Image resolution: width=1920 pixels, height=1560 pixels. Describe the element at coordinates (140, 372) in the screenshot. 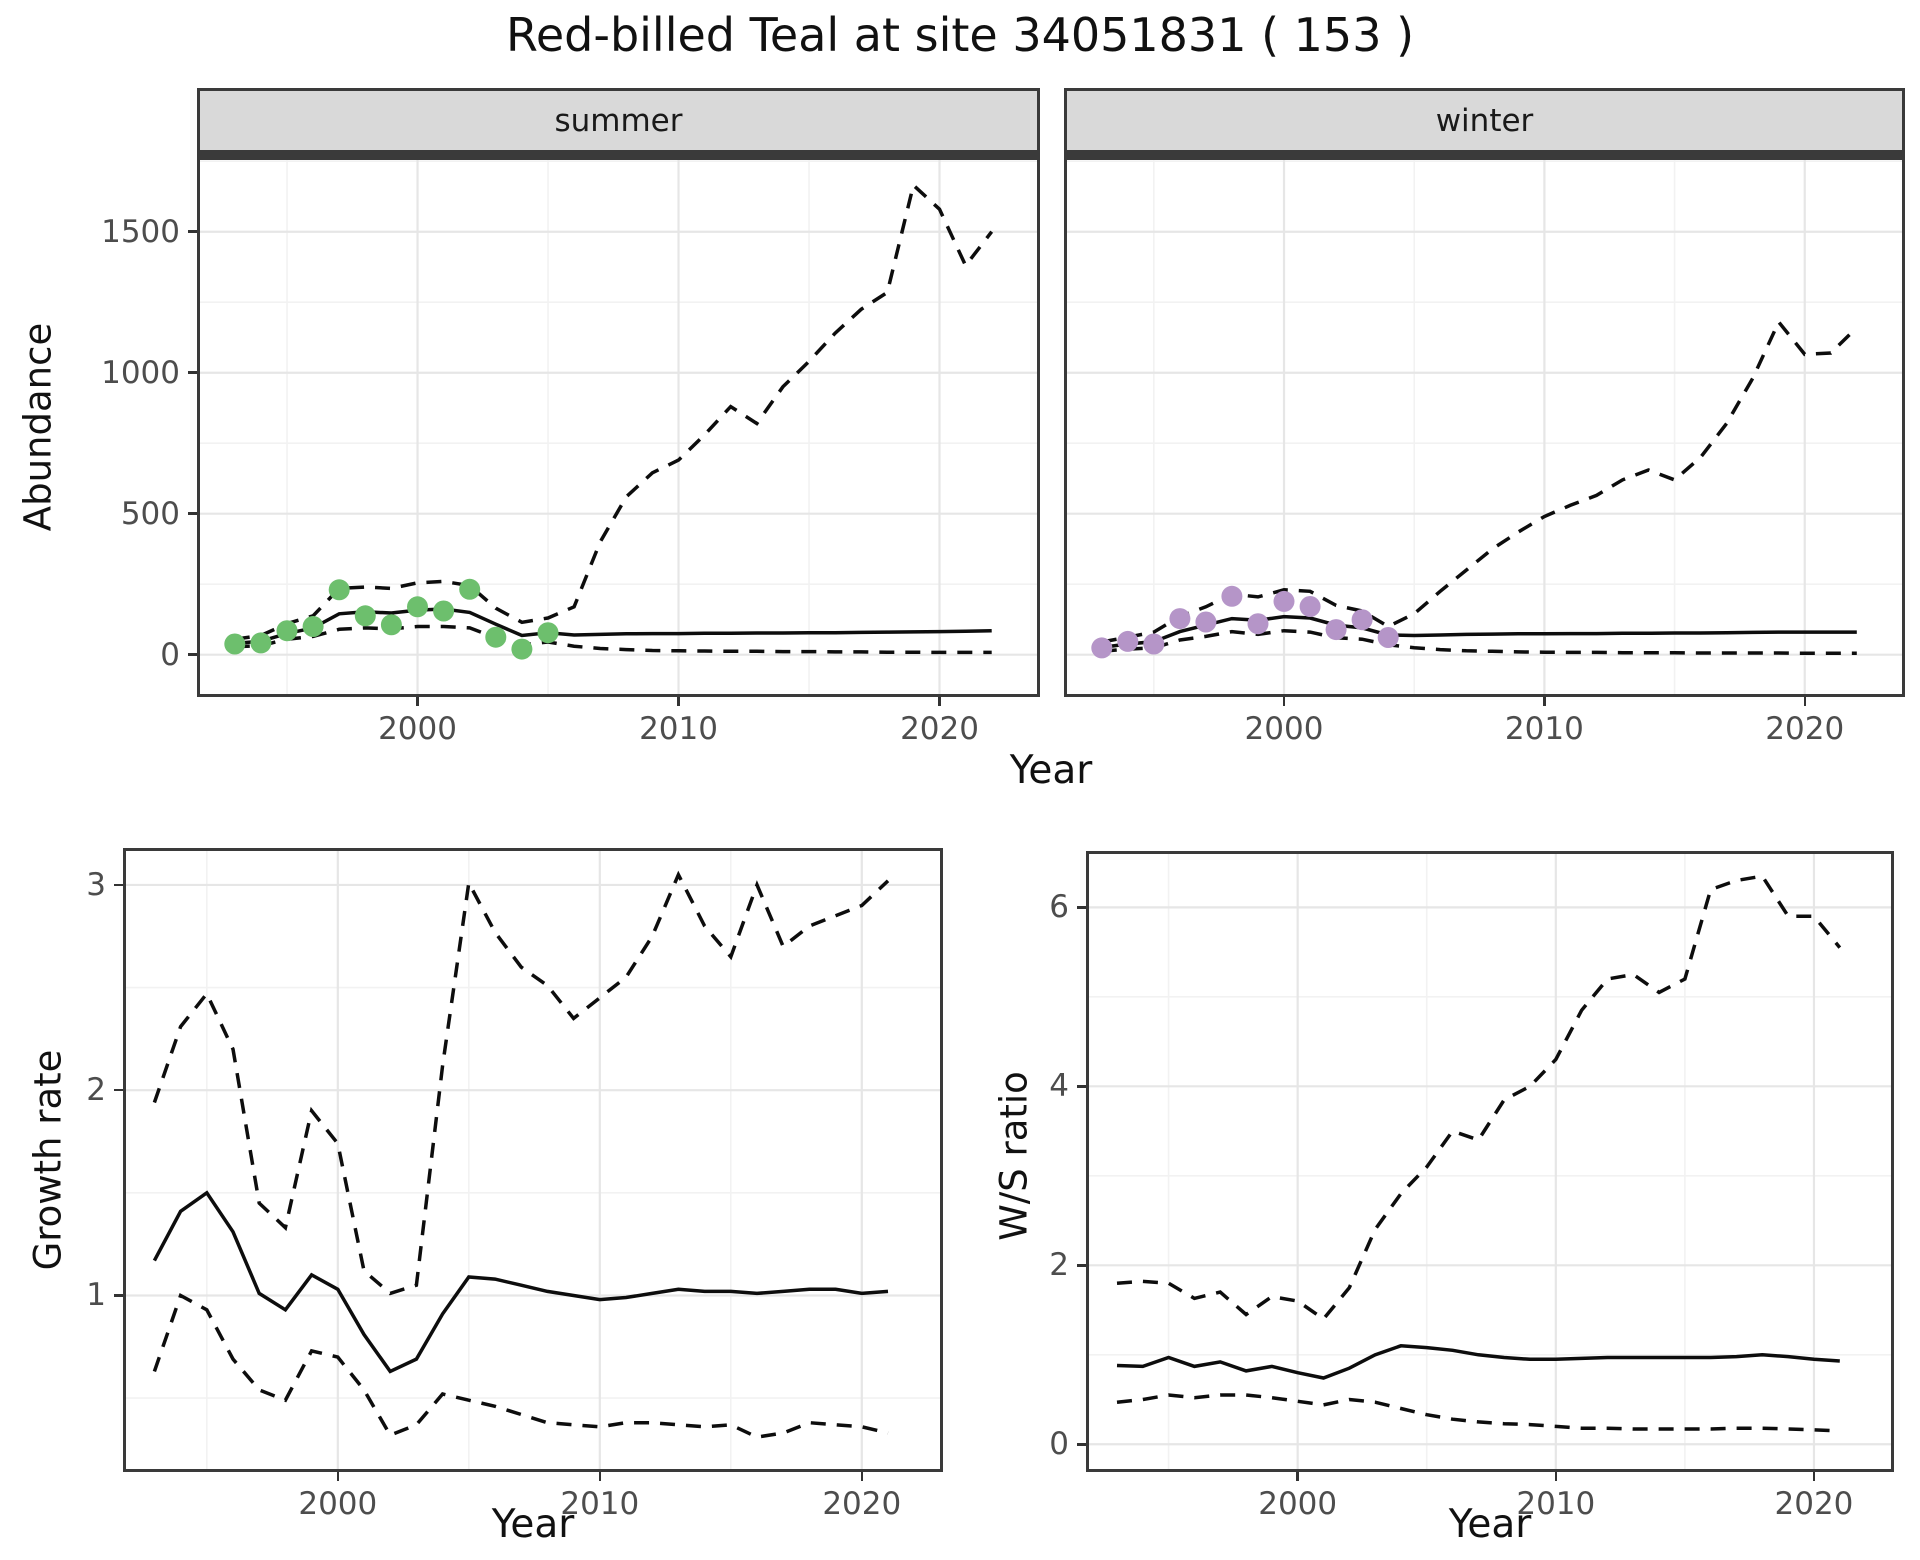

I see `y-tick-label: 1000` at that location.